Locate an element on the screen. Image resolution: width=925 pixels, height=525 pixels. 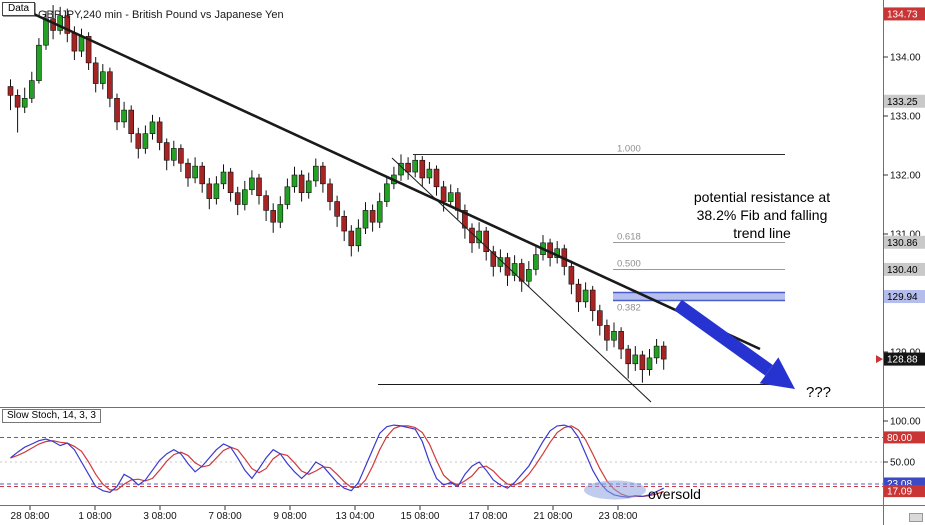
stoch-indicator-label: Slow Stoch, 14, 3, 3 is located at coordinates (51, 416).